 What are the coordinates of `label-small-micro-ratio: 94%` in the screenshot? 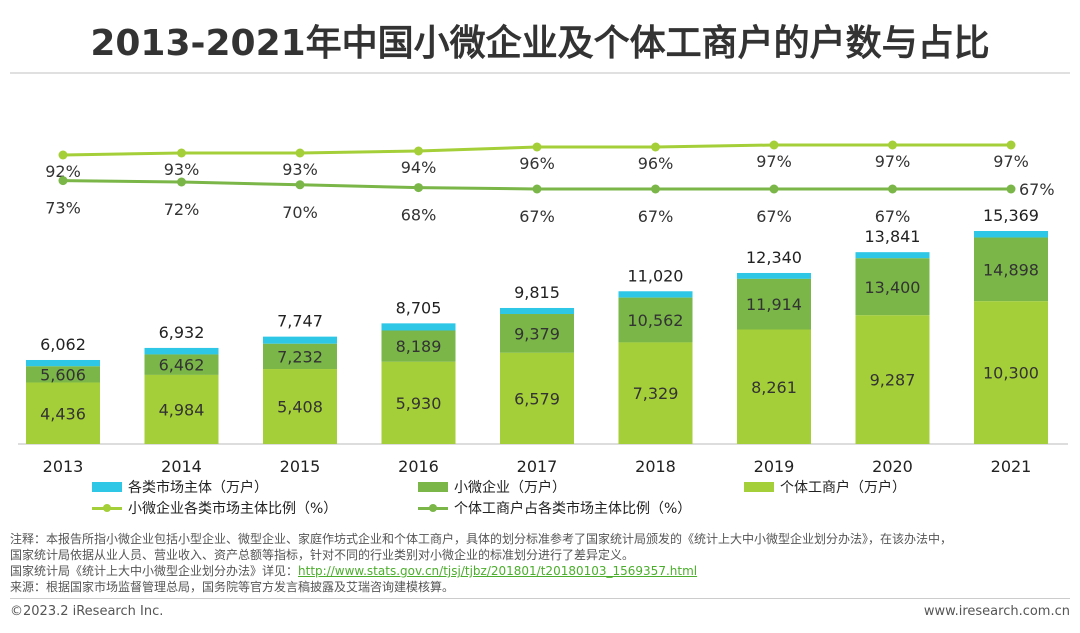 It's located at (419, 167).